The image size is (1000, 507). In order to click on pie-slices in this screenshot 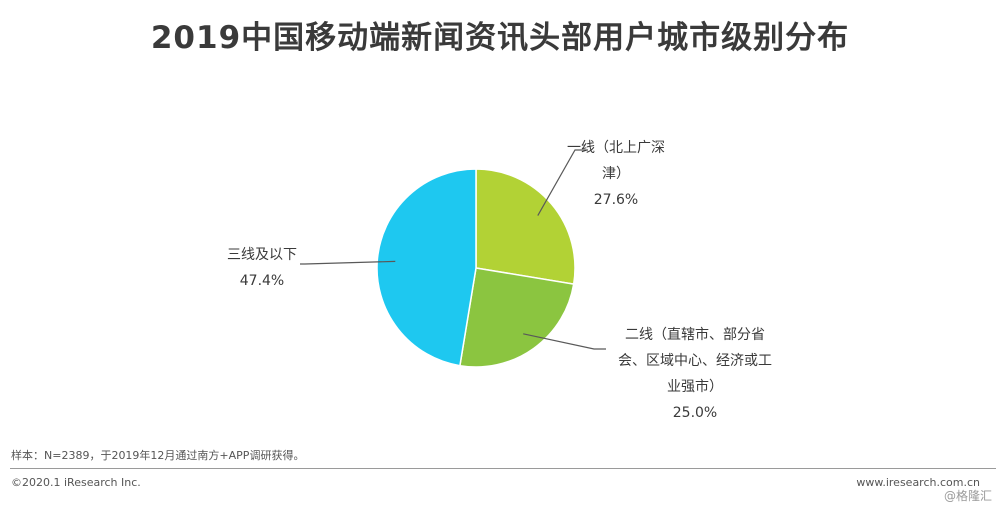, I will do `click(476, 268)`.